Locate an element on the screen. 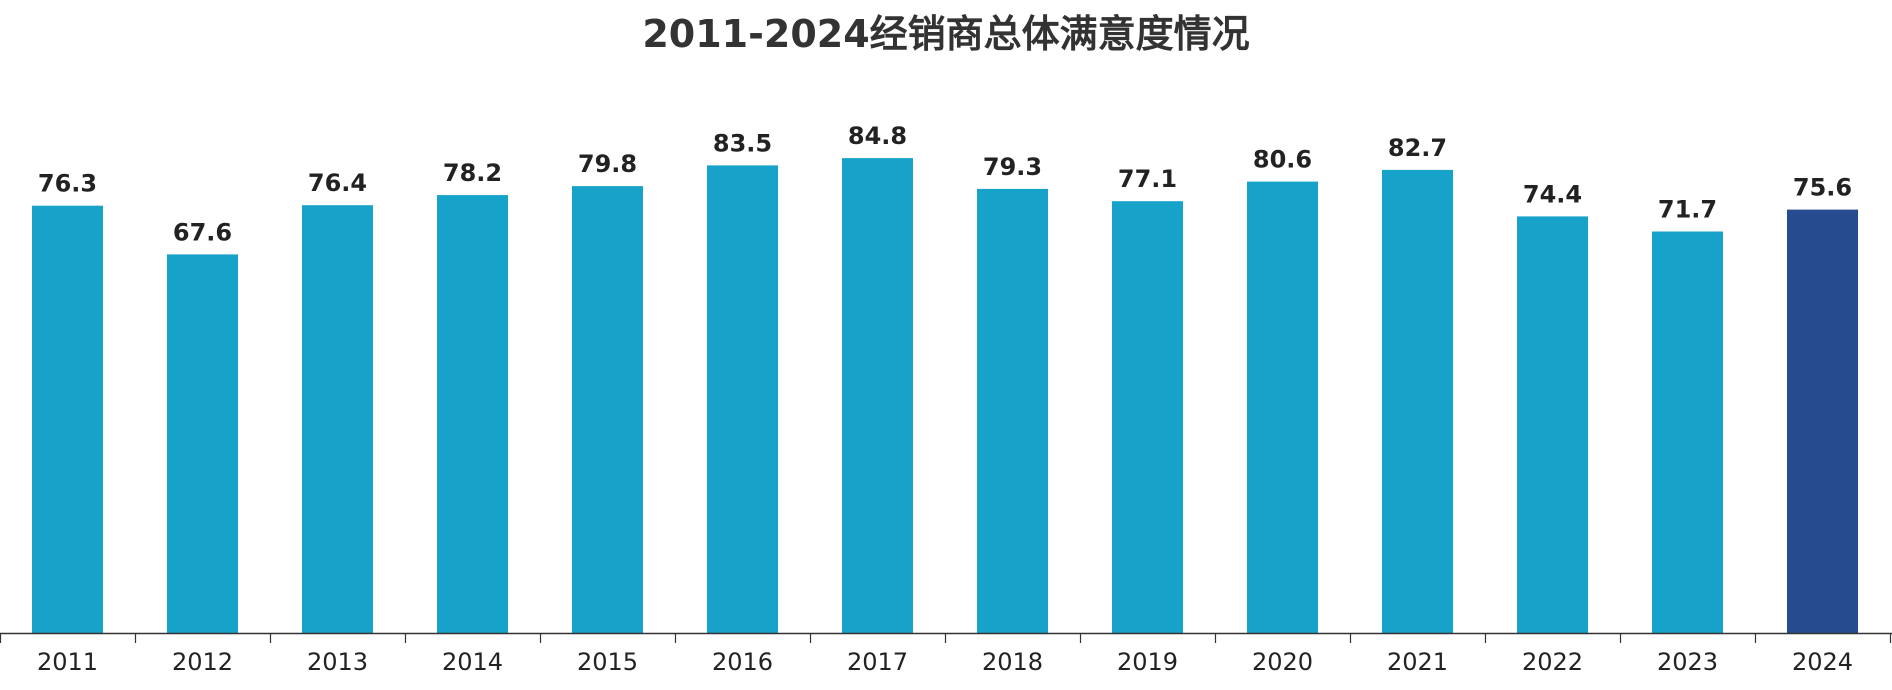 This screenshot has width=1892, height=690. x-tick-label-2017: 2017 is located at coordinates (877, 662).